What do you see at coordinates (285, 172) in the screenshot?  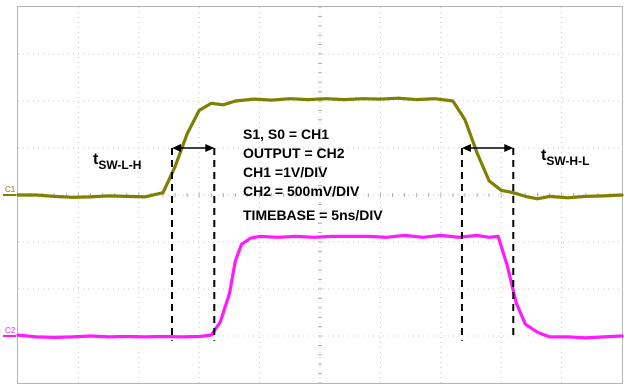 I see `setting-ch1: CH1 =1V/DIV` at bounding box center [285, 172].